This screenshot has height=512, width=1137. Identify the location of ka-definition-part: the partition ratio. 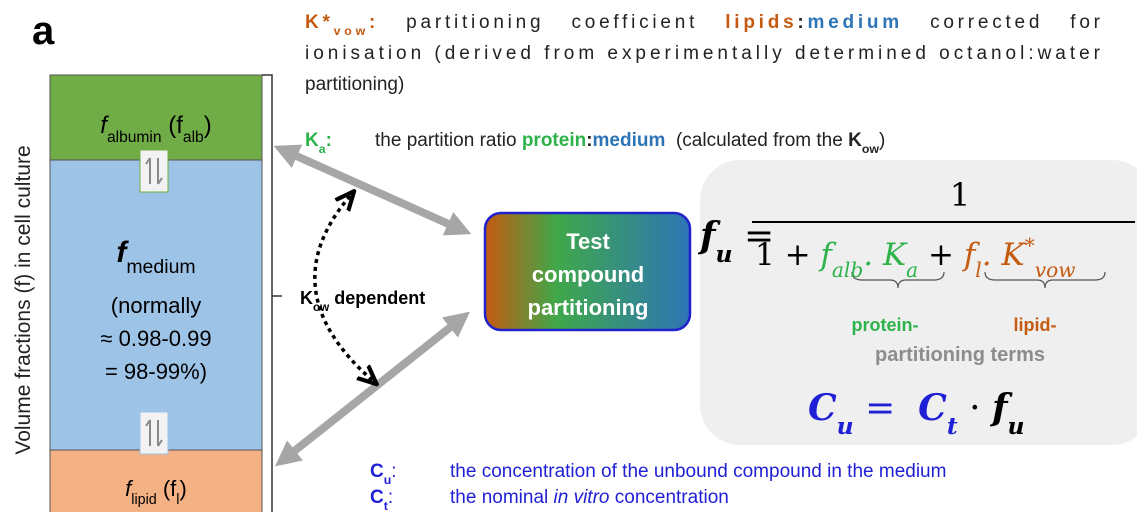
(448, 140).